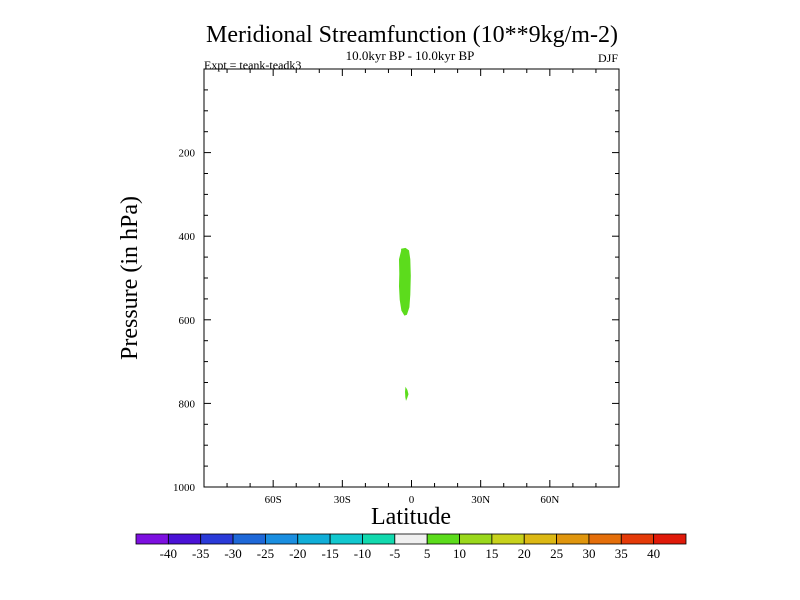 This screenshot has height=600, width=800. What do you see at coordinates (405, 324) in the screenshot?
I see `contour-fill-layer` at bounding box center [405, 324].